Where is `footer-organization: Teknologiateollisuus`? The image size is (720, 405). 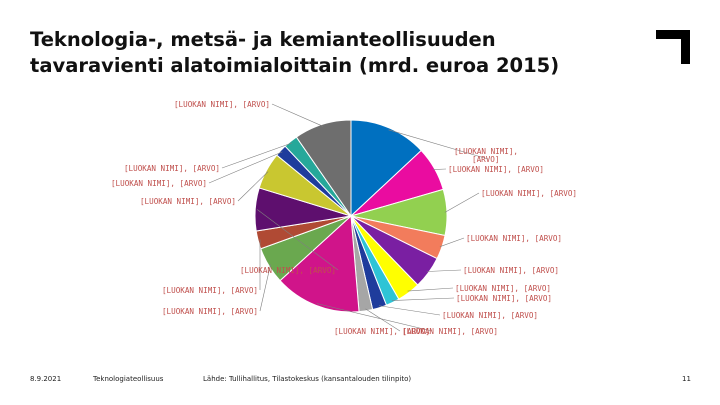
footer-organization: Teknologiateollisuus is located at coordinates (128, 379).